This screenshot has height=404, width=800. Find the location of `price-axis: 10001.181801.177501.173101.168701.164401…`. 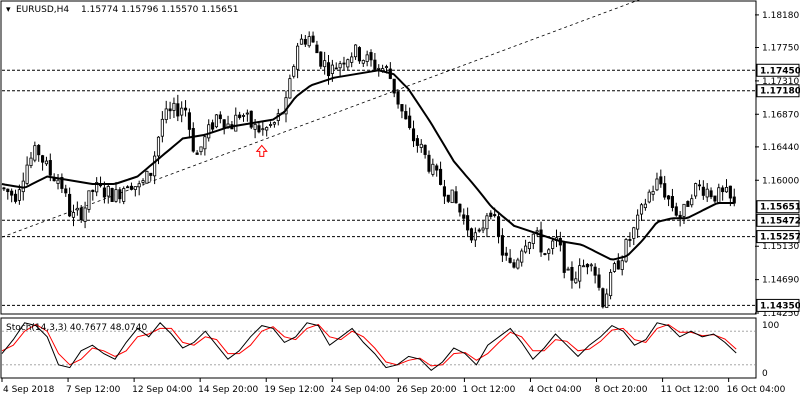

price-axis: 10001.181801.177501.173101.168701.164401… is located at coordinates (777, 195).